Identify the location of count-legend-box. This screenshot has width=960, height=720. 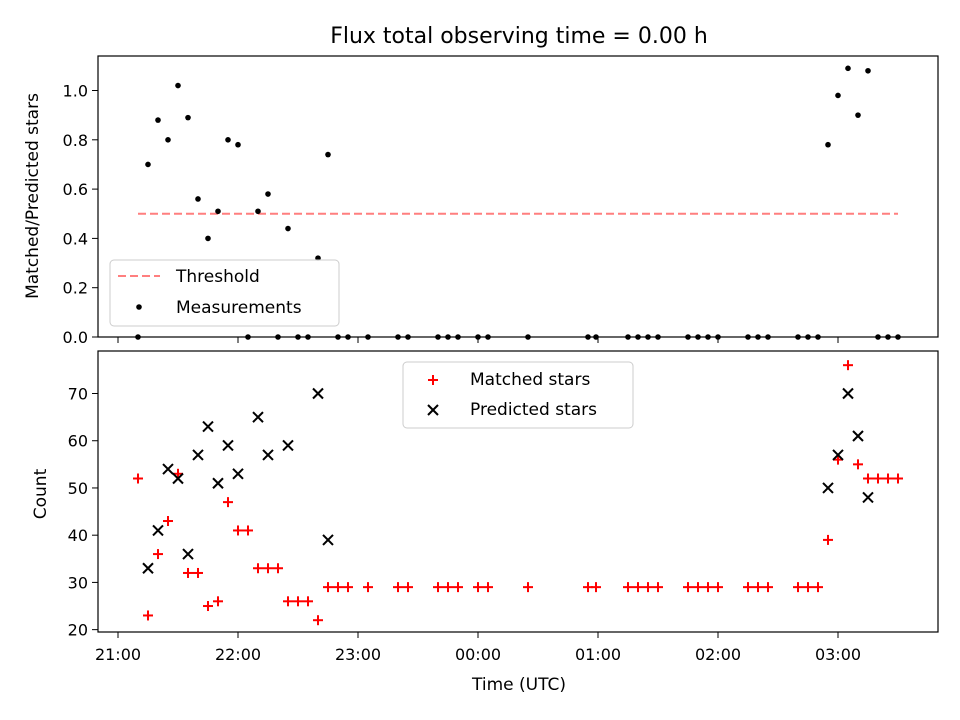
(518, 395).